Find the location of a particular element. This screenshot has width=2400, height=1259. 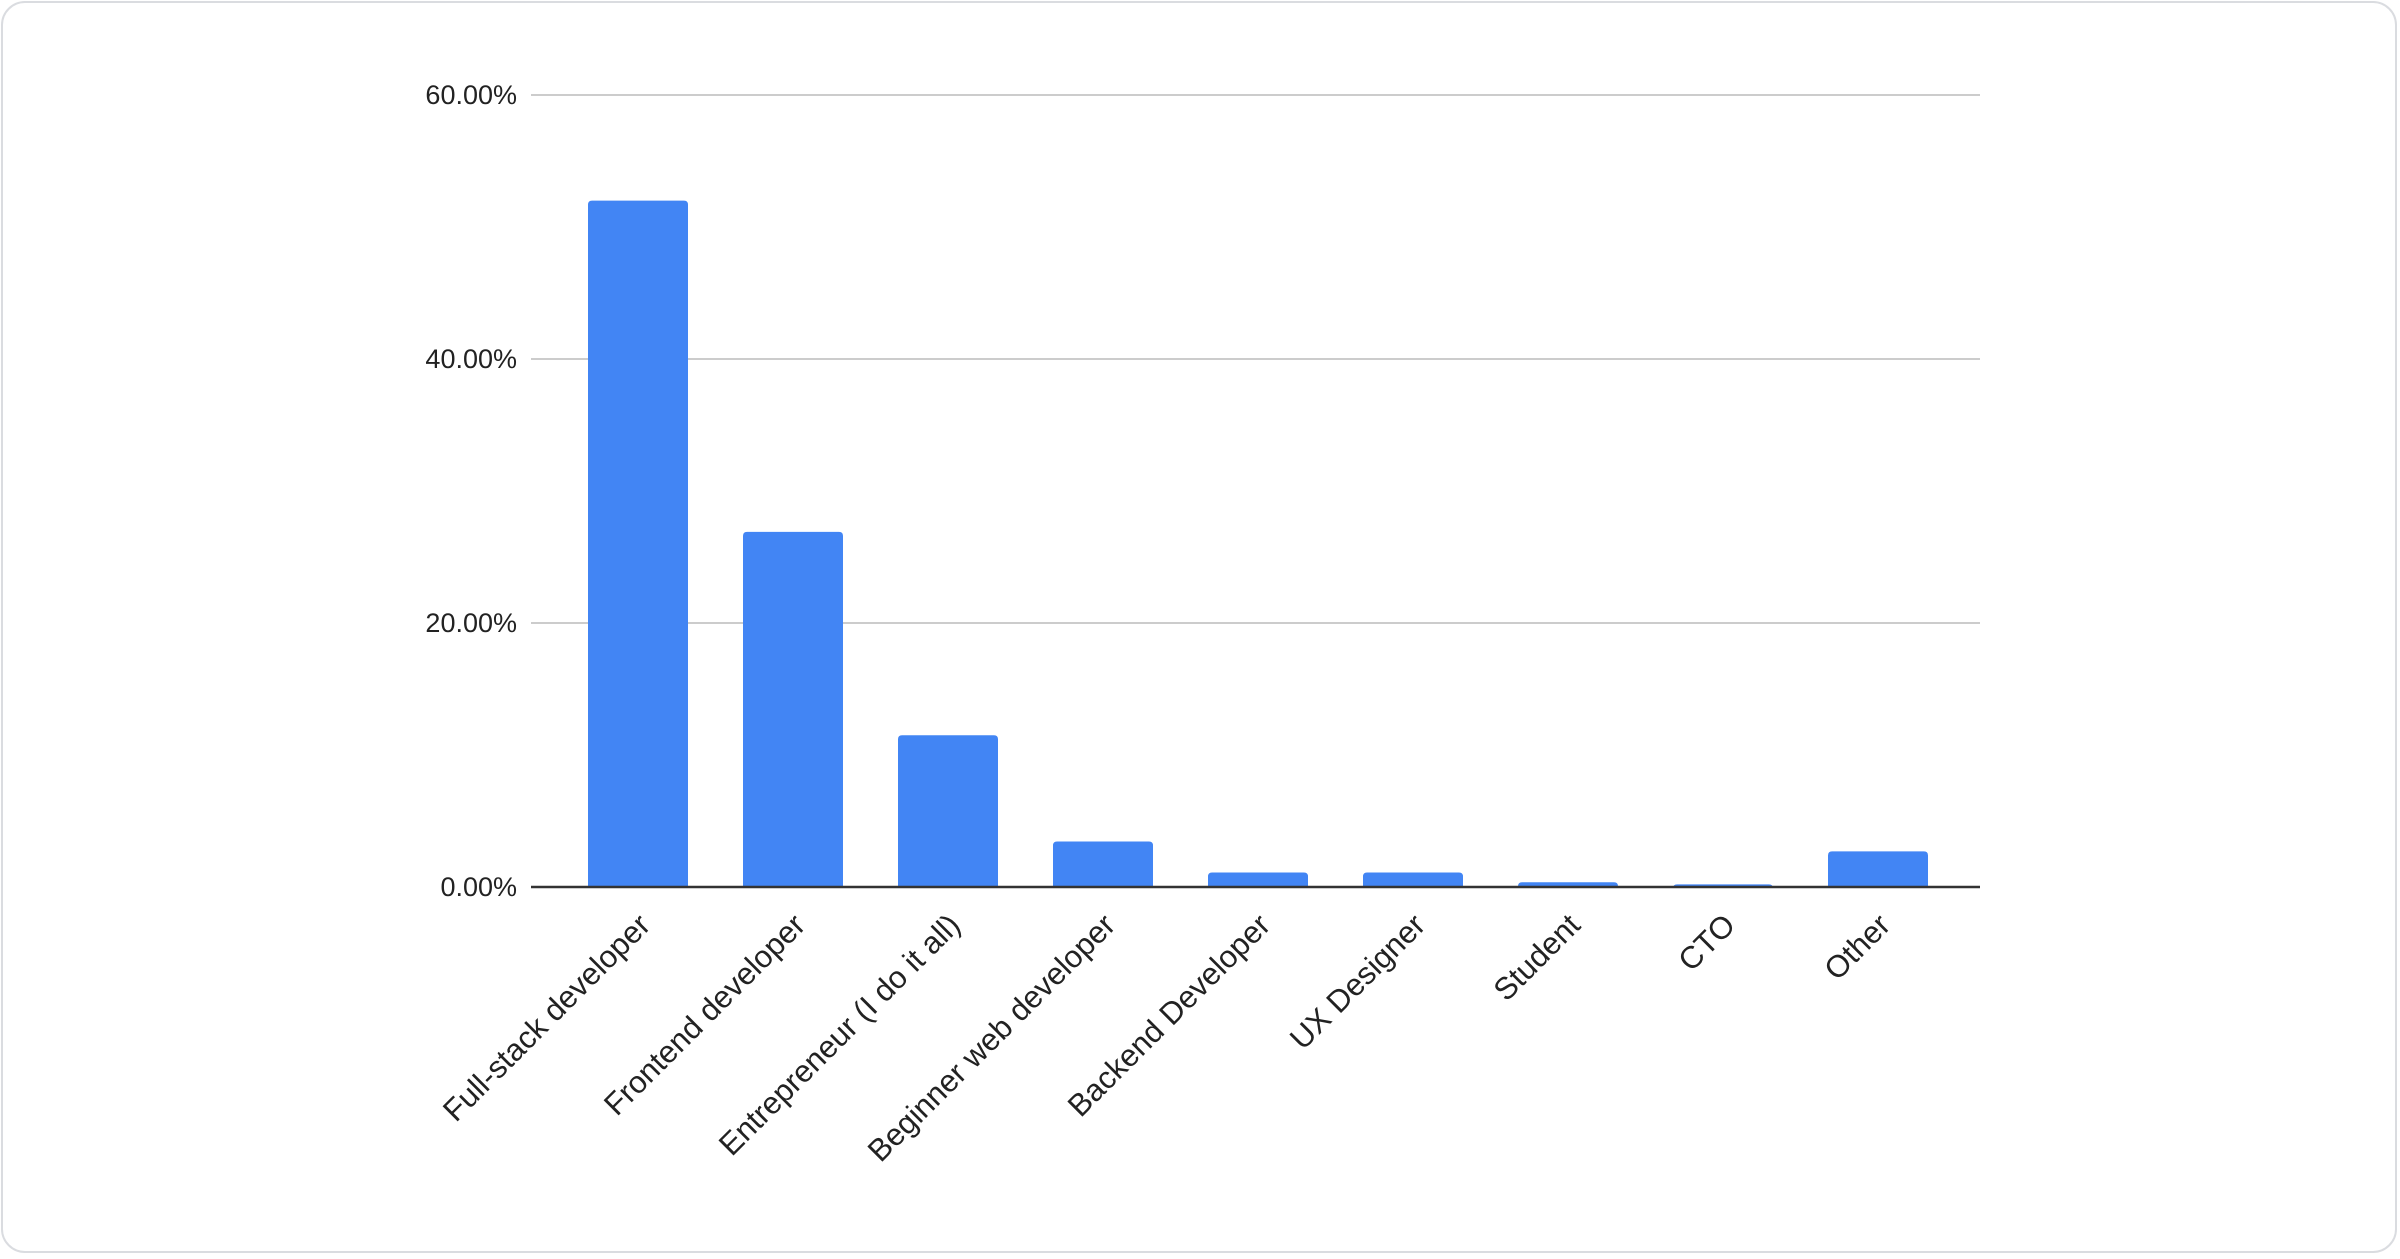

x-tick-label: Beginner web developer is located at coordinates (991, 1037).